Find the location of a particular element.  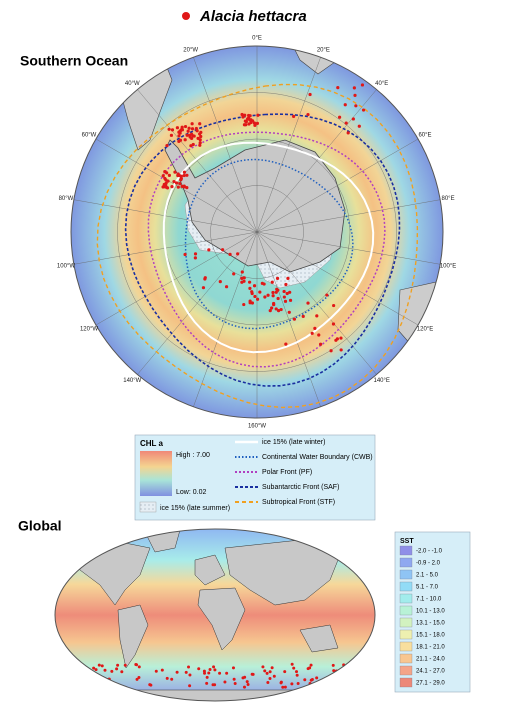

sst-label: 24.1 - 27.0 is located at coordinates (430, 672).